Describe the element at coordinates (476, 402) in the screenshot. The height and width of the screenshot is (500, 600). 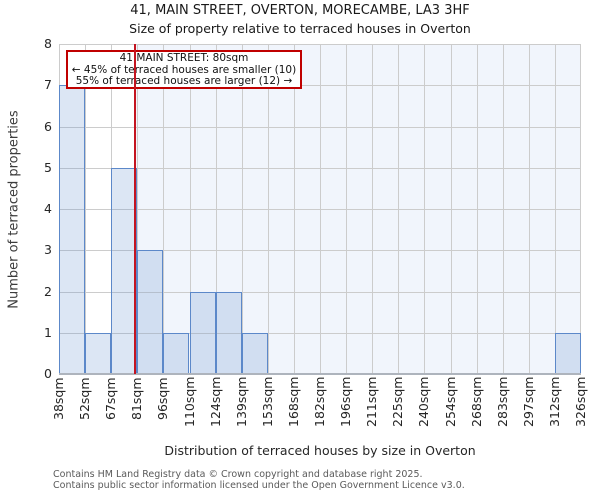
I see `x-tick-label: 268sqm` at that location.